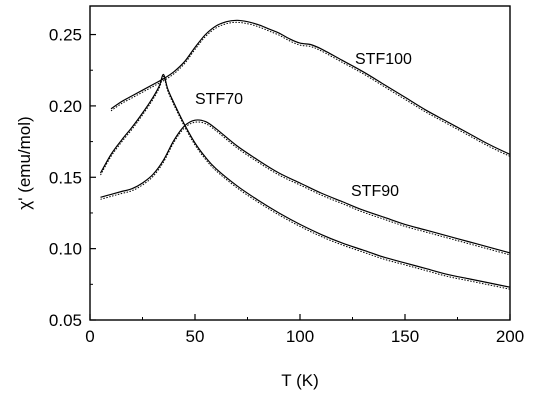 The width and height of the screenshot is (537, 395). What do you see at coordinates (195, 336) in the screenshot?
I see `x-tick-label: 50` at bounding box center [195, 336].